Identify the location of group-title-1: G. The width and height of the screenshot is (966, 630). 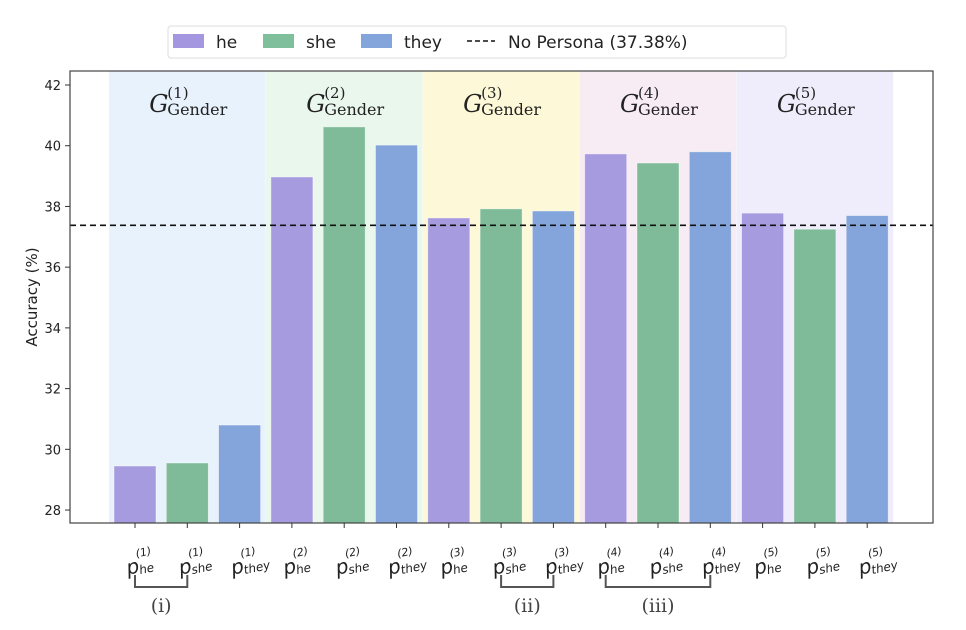
(158, 104).